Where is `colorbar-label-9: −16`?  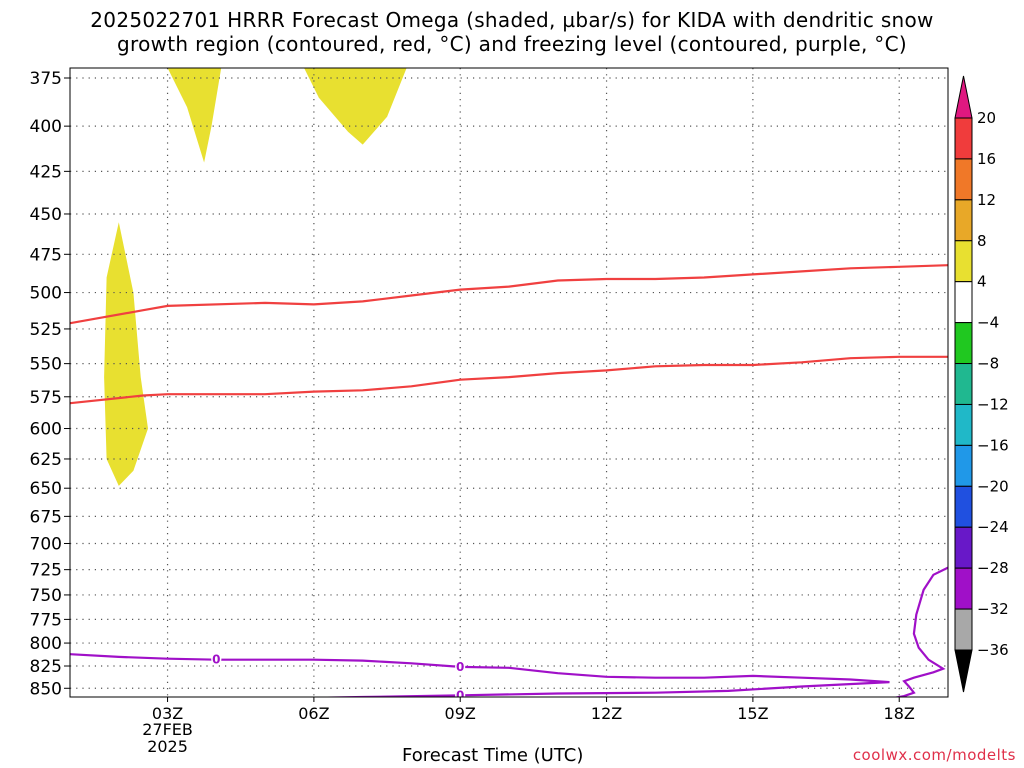 colorbar-label-9: −16 is located at coordinates (993, 445).